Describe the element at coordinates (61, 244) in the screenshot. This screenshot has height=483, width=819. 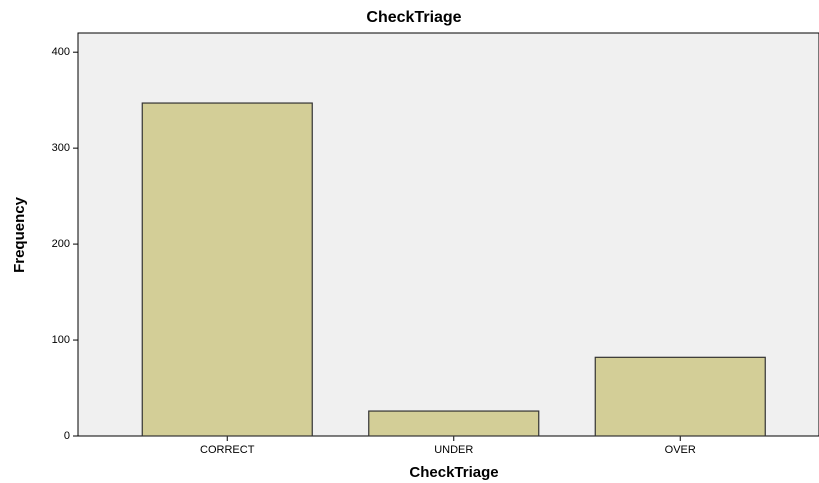
I see `y-tick-label: 200` at that location.